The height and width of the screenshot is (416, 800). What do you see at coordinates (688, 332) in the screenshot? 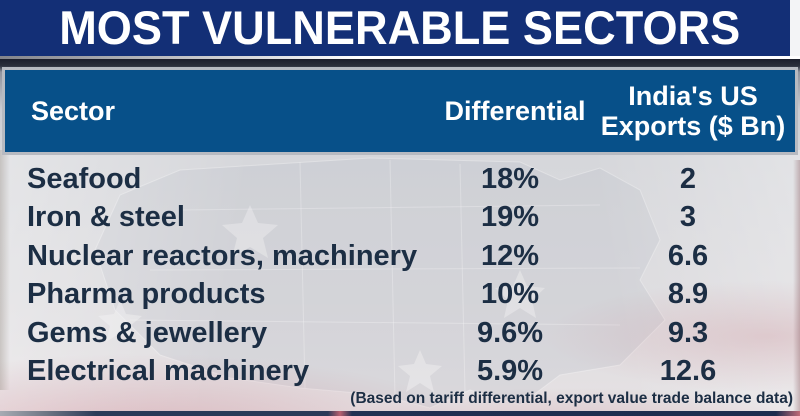
I see `exports-cell: 9.3` at bounding box center [688, 332].